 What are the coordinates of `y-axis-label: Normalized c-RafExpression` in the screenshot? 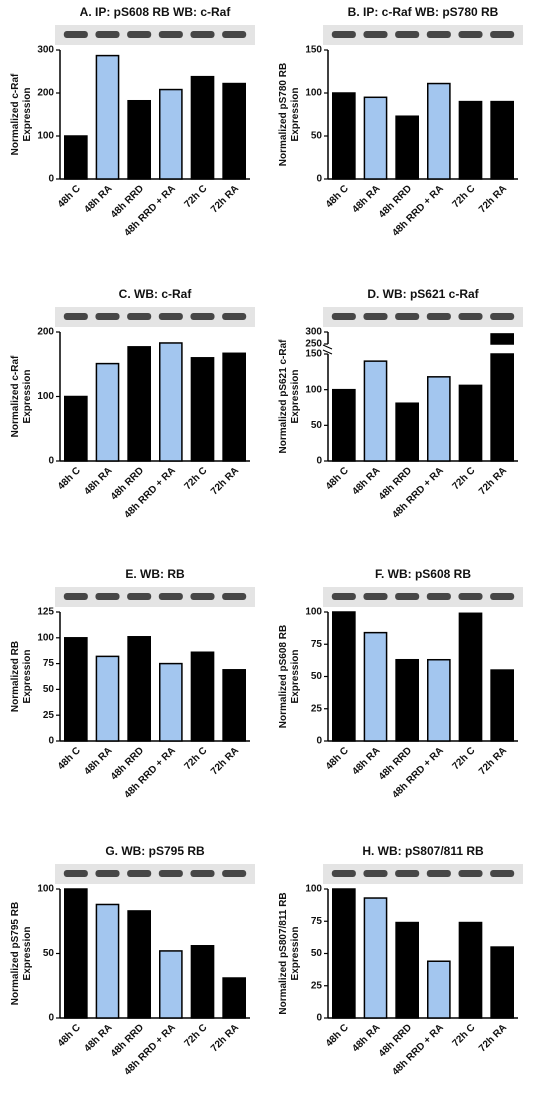 It's located at (21, 114).